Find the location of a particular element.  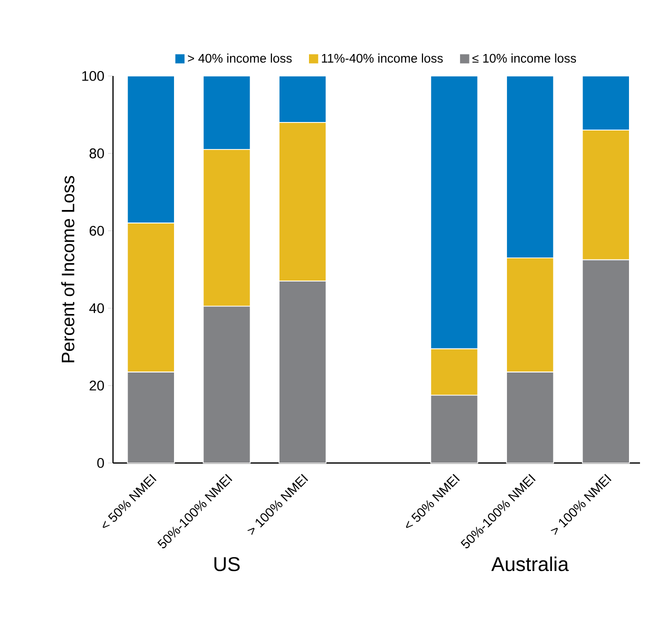

text: Australia is located at coordinates (530, 564).